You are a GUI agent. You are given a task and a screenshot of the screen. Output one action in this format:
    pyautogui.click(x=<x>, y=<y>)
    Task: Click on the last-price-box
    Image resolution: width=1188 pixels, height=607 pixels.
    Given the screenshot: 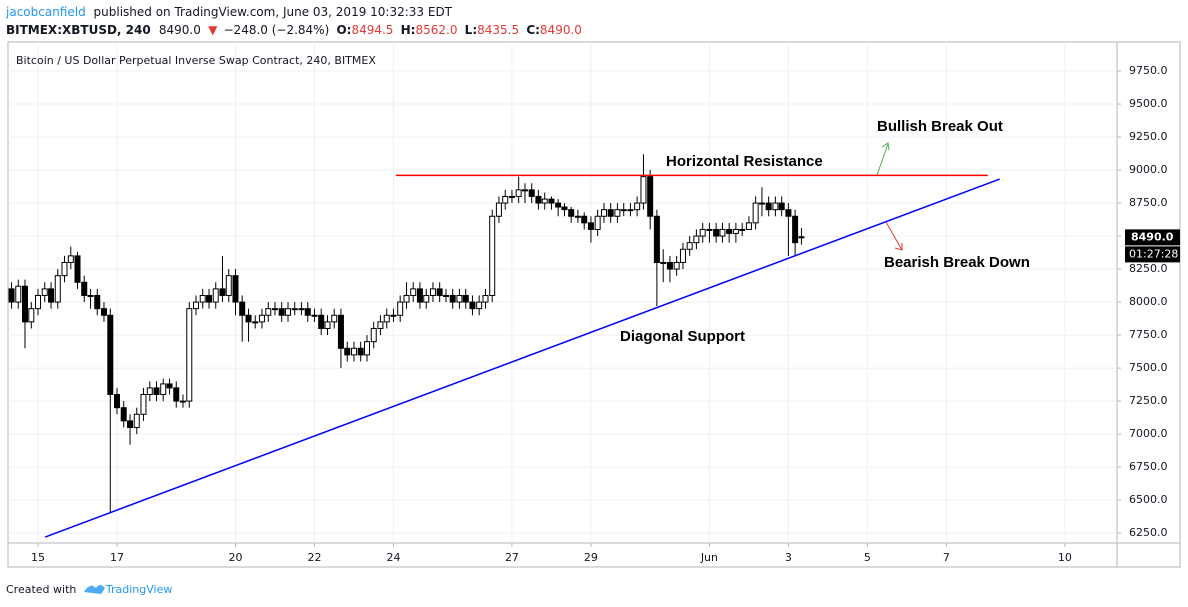 What is the action you would take?
    pyautogui.click(x=1152, y=237)
    